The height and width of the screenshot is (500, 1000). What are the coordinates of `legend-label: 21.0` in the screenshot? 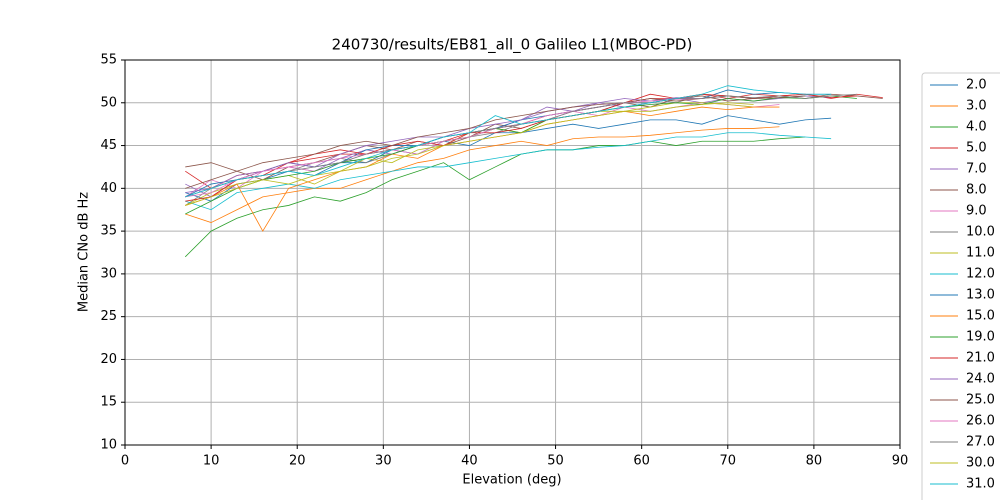 It's located at (980, 358).